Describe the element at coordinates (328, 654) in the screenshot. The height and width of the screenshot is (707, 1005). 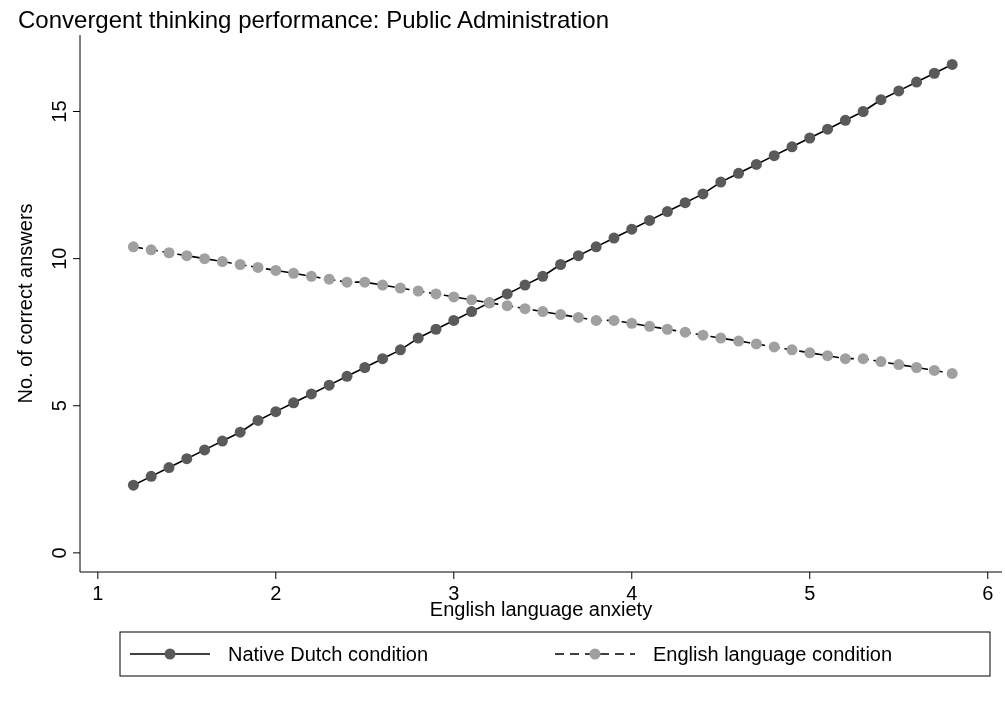
I see `legend-label: Native Dutch condition` at that location.